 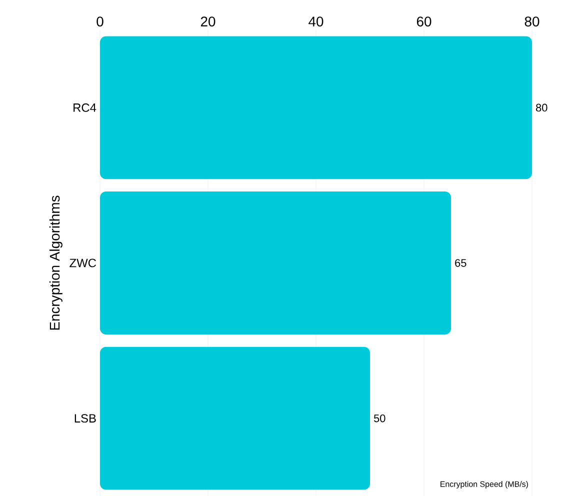 What do you see at coordinates (316, 21) in the screenshot?
I see `x-tick-label: 40` at bounding box center [316, 21].